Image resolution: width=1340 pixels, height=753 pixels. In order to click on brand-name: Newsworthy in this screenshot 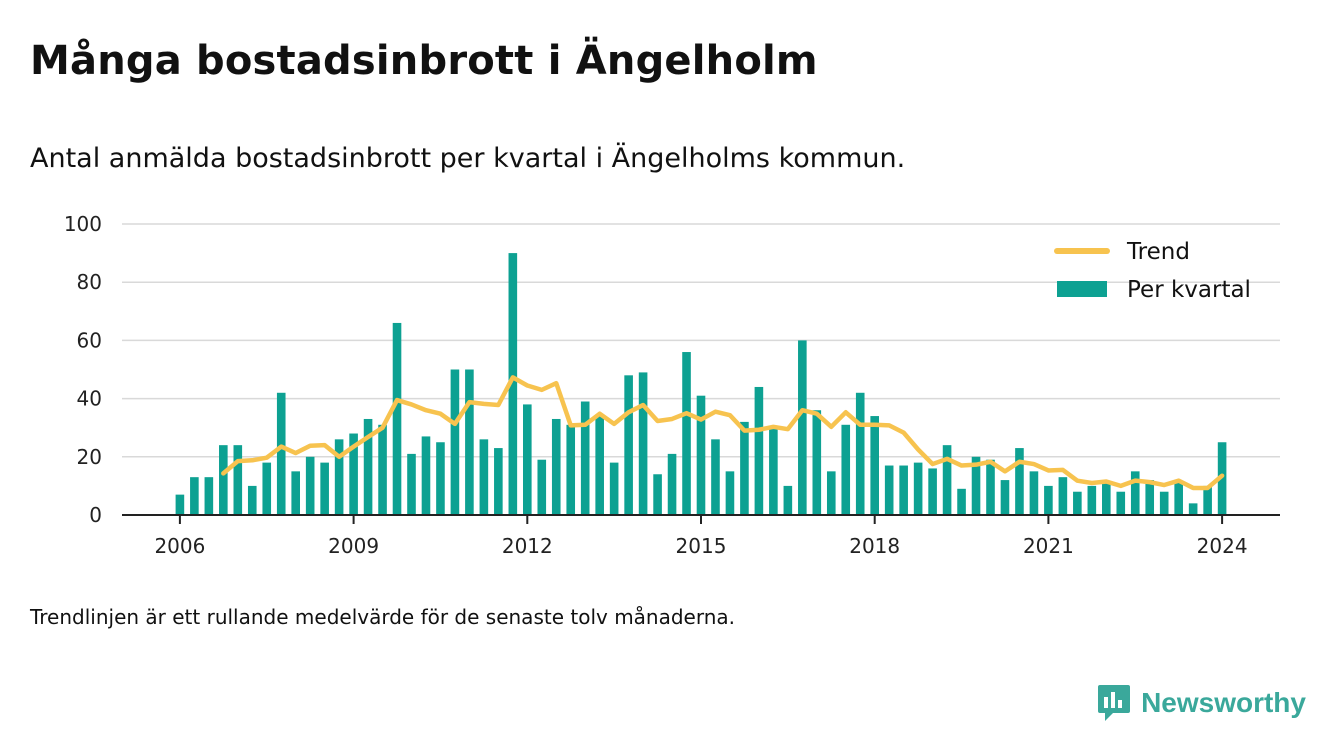, I will do `click(1223, 702)`.